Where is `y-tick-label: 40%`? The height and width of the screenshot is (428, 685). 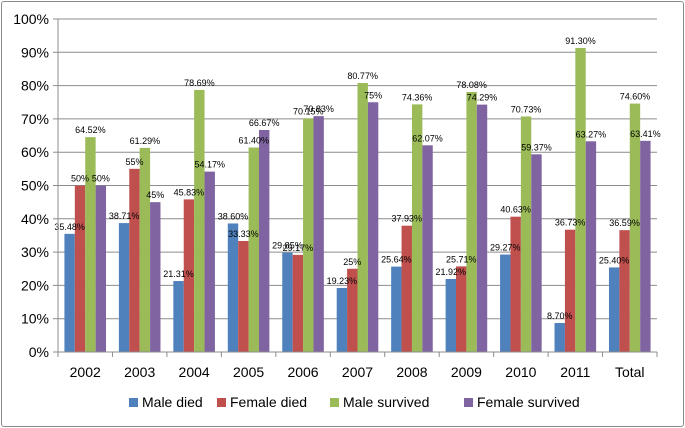
y-tick-label: 40% is located at coordinates (35, 219).